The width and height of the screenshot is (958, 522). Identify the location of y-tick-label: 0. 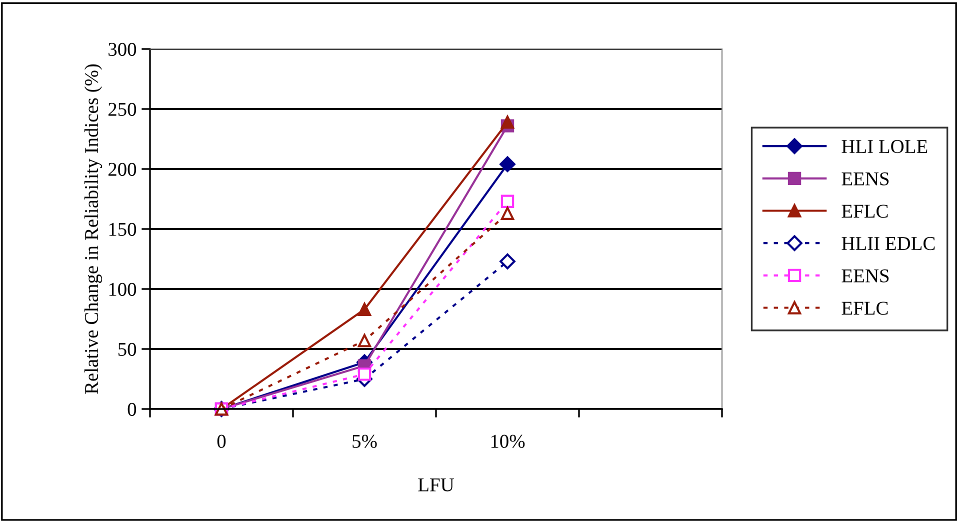
(132, 409).